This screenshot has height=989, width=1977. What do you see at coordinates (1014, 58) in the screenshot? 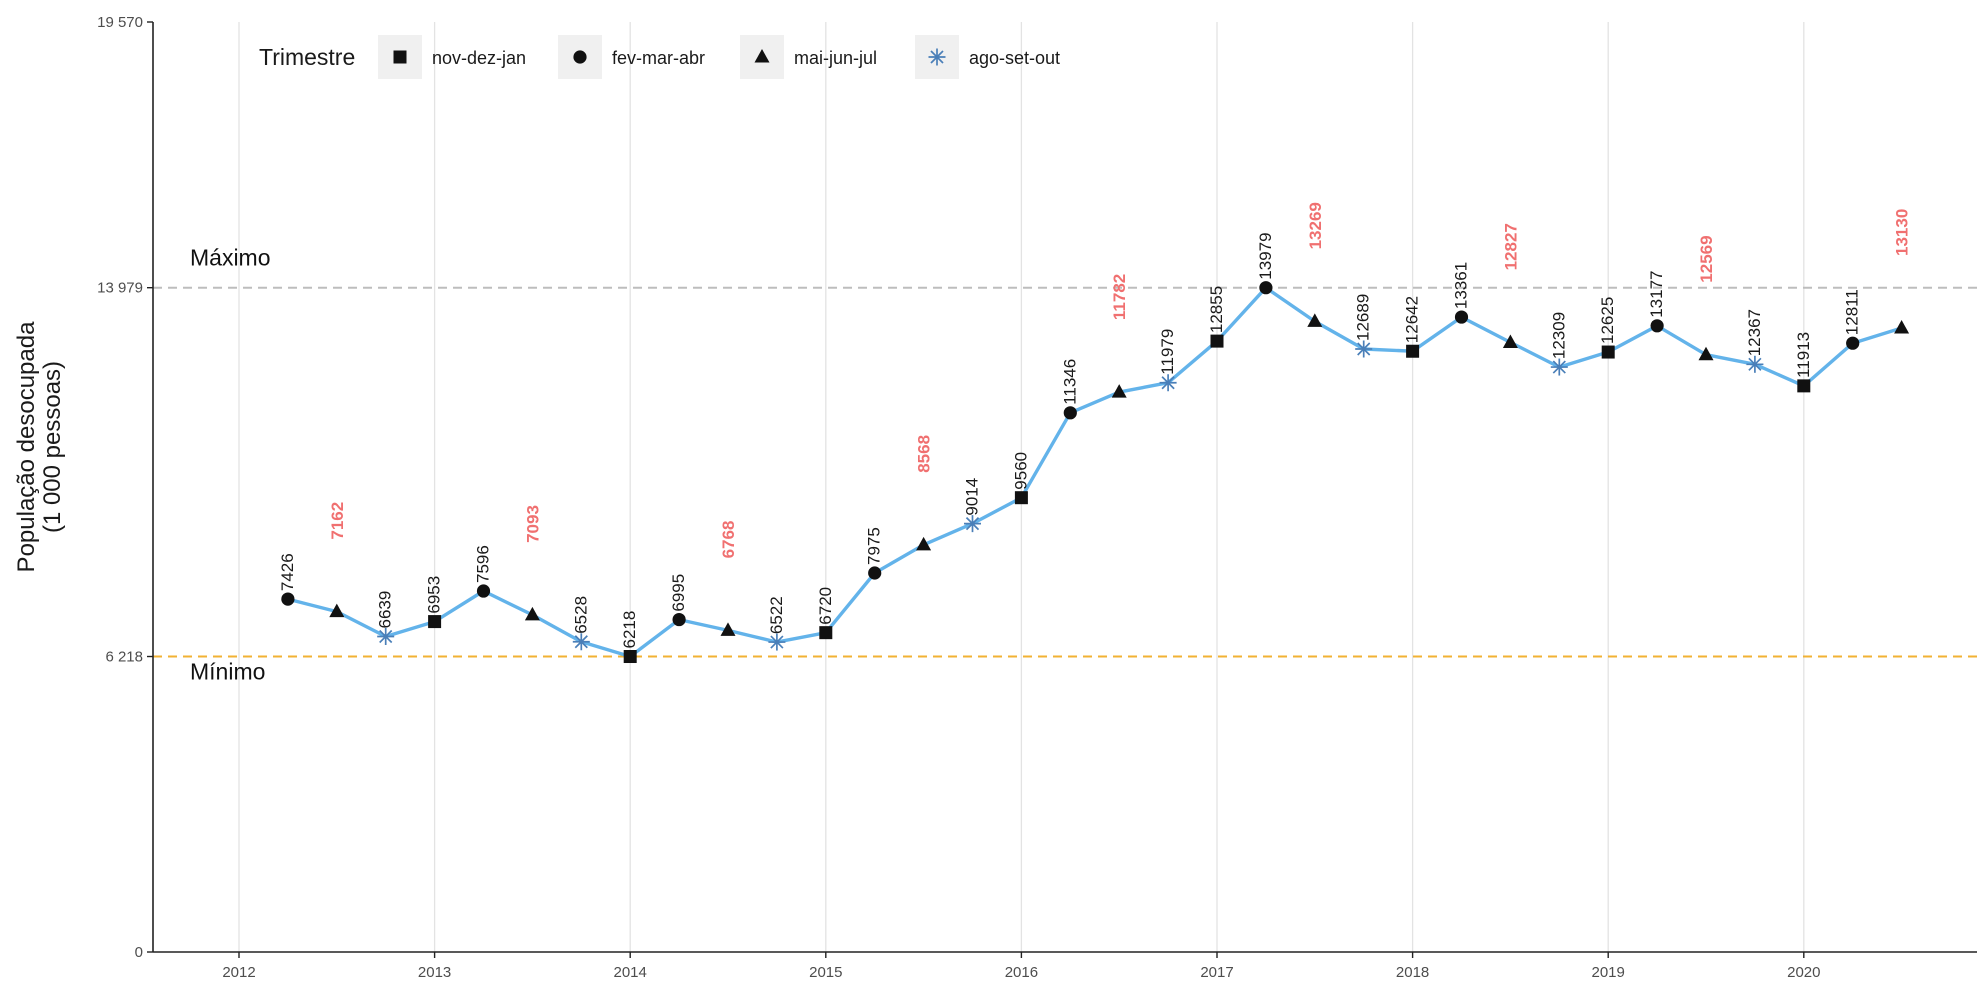
I see `legend-label: ago-set-out` at bounding box center [1014, 58].